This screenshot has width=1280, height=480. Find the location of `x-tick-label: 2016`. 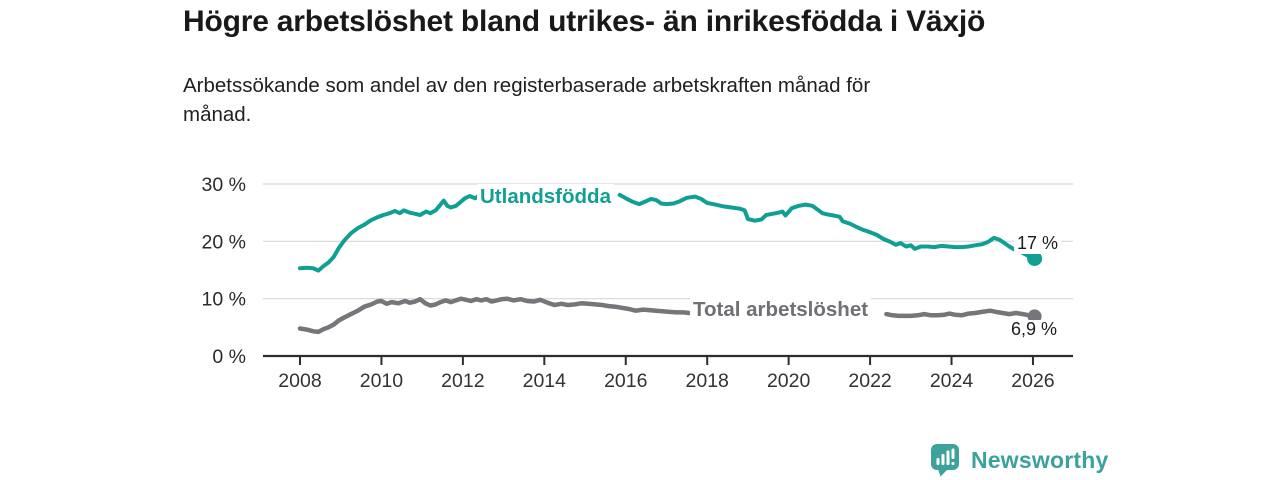

x-tick-label: 2016 is located at coordinates (625, 381).